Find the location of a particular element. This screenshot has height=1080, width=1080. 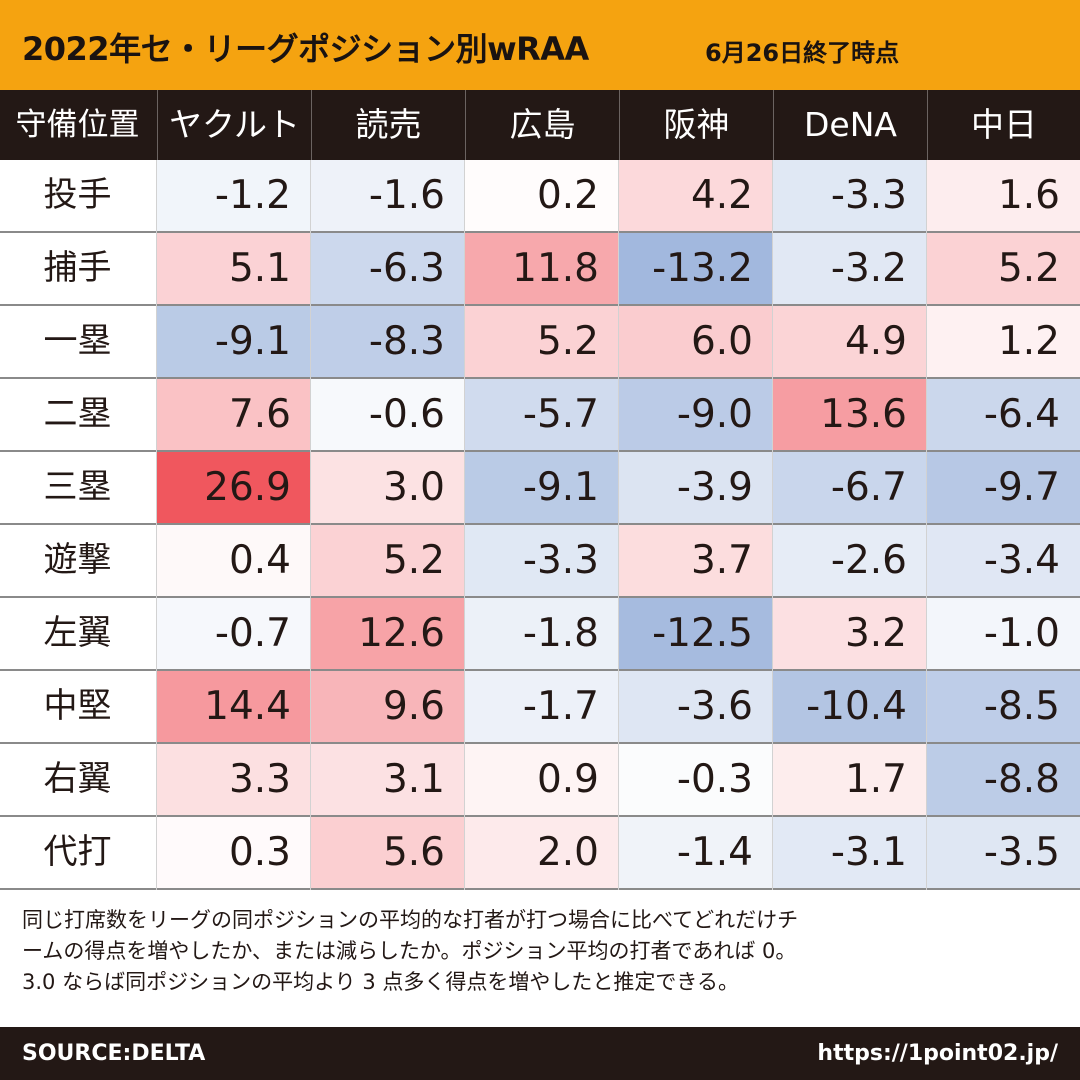

heatmap-cell: -6.7 is located at coordinates (850, 487).